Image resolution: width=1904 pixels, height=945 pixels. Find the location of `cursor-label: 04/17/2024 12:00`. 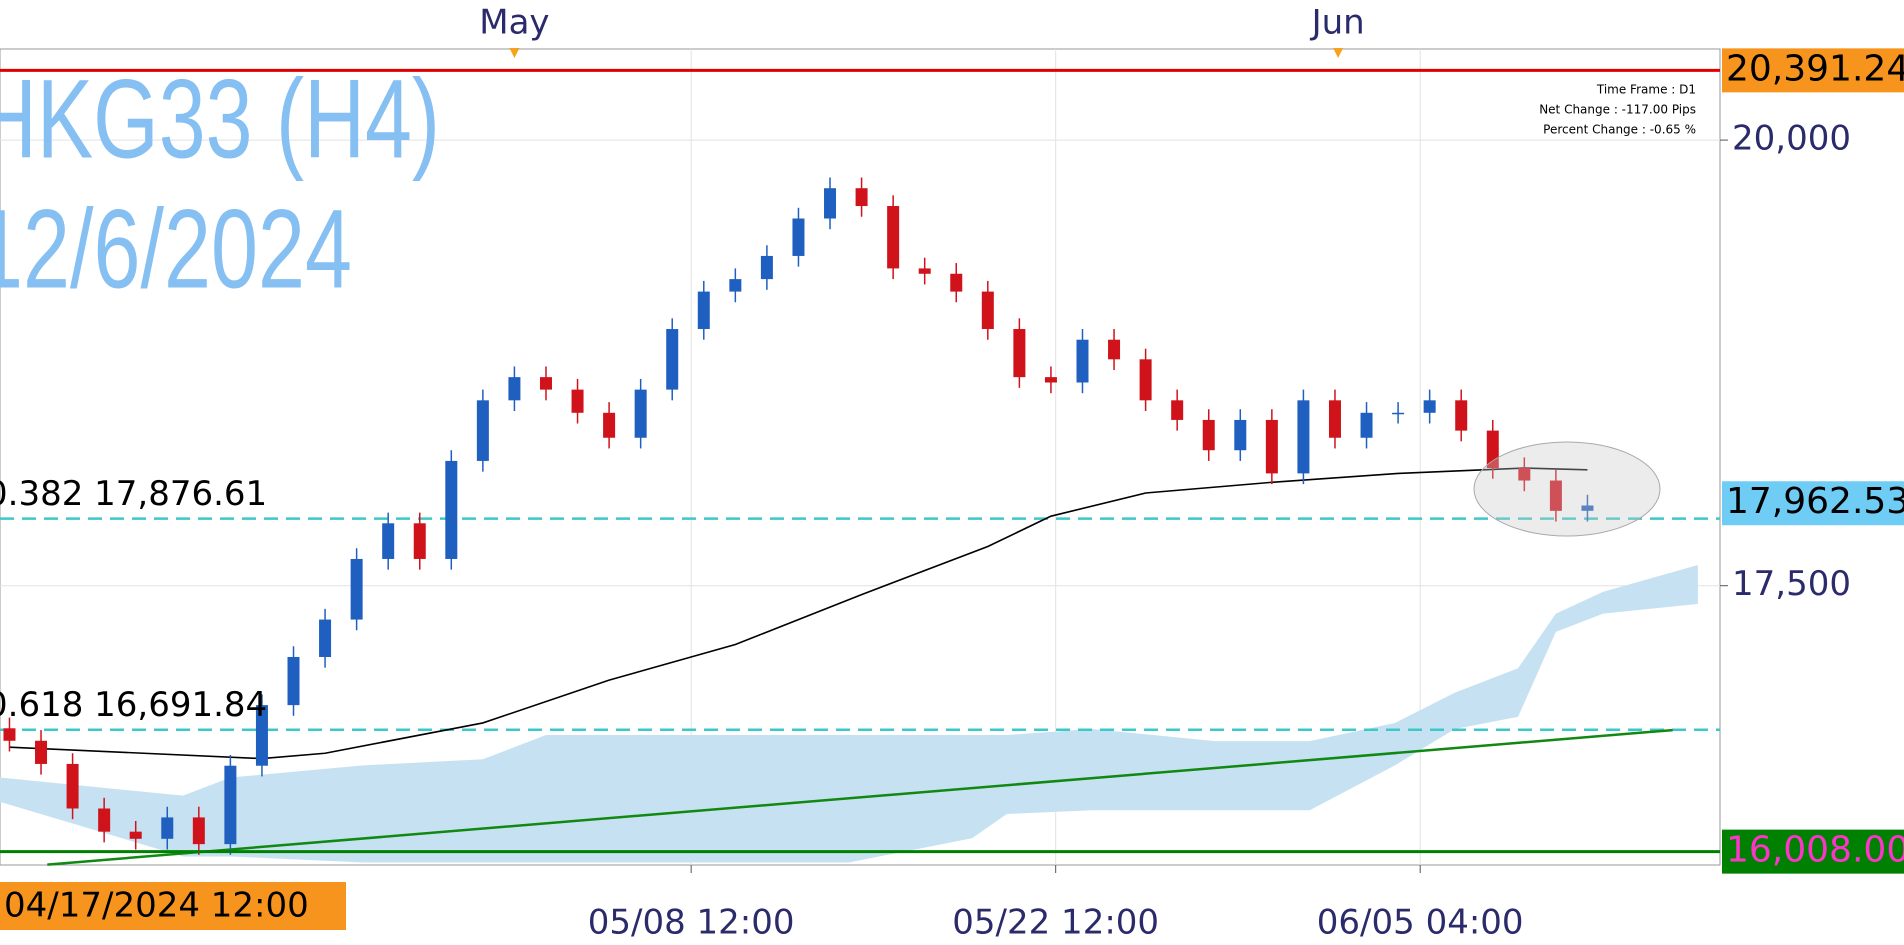

cursor-label: 04/17/2024 12:00 is located at coordinates (156, 906).